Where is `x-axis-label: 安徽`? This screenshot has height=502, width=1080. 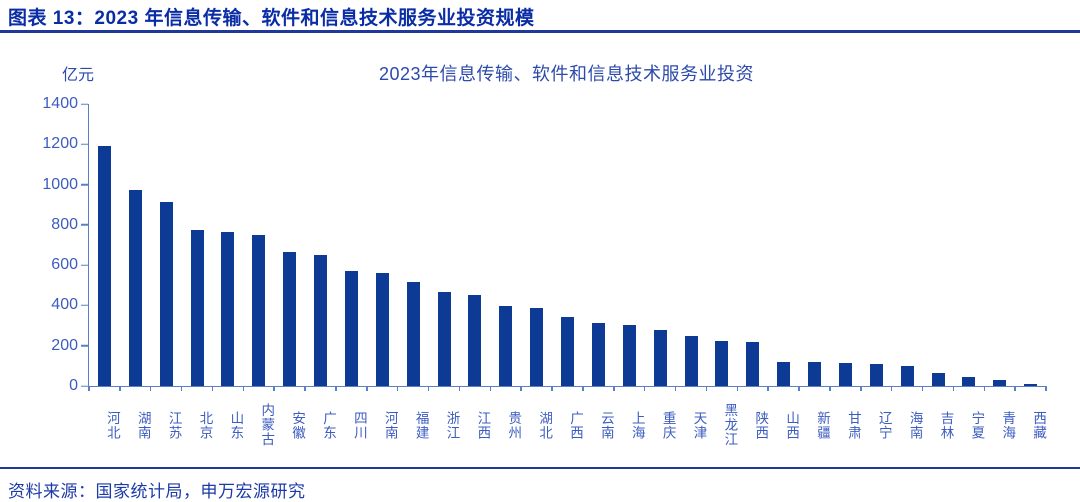
x-axis-label: 安徽 is located at coordinates (298, 425).